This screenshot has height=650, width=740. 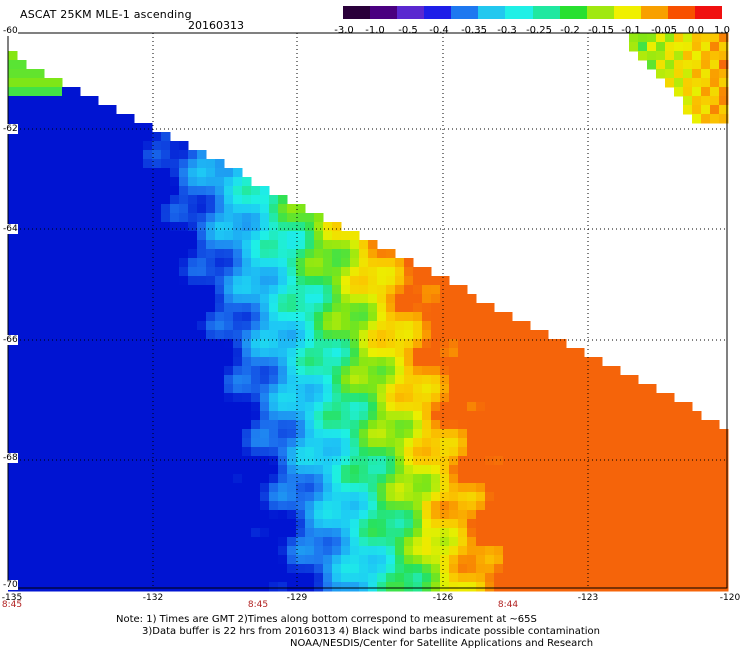 What do you see at coordinates (519, 12) in the screenshot?
I see `color-scale-swatch` at bounding box center [519, 12].